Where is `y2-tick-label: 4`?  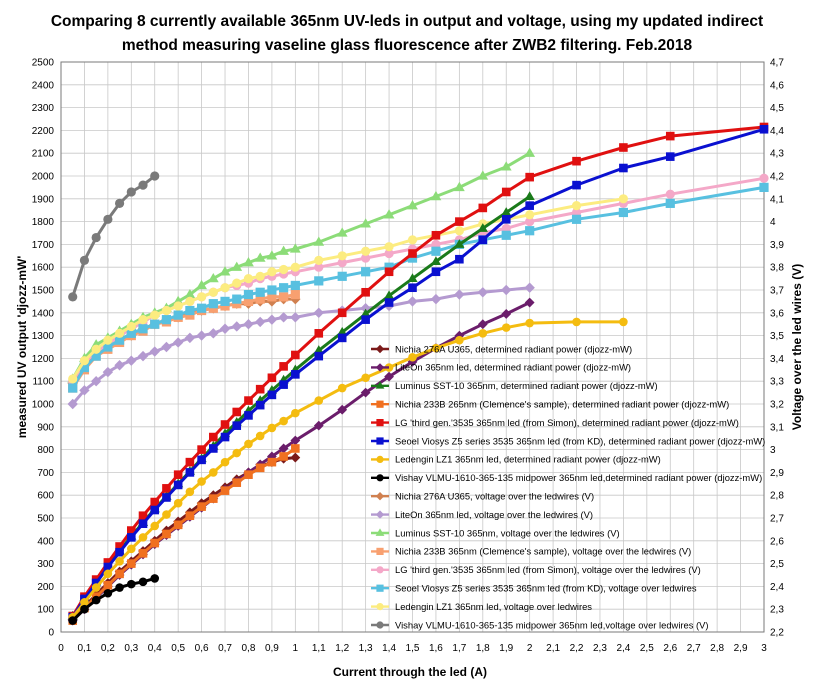
y2-tick-label: 4 is located at coordinates (773, 222).